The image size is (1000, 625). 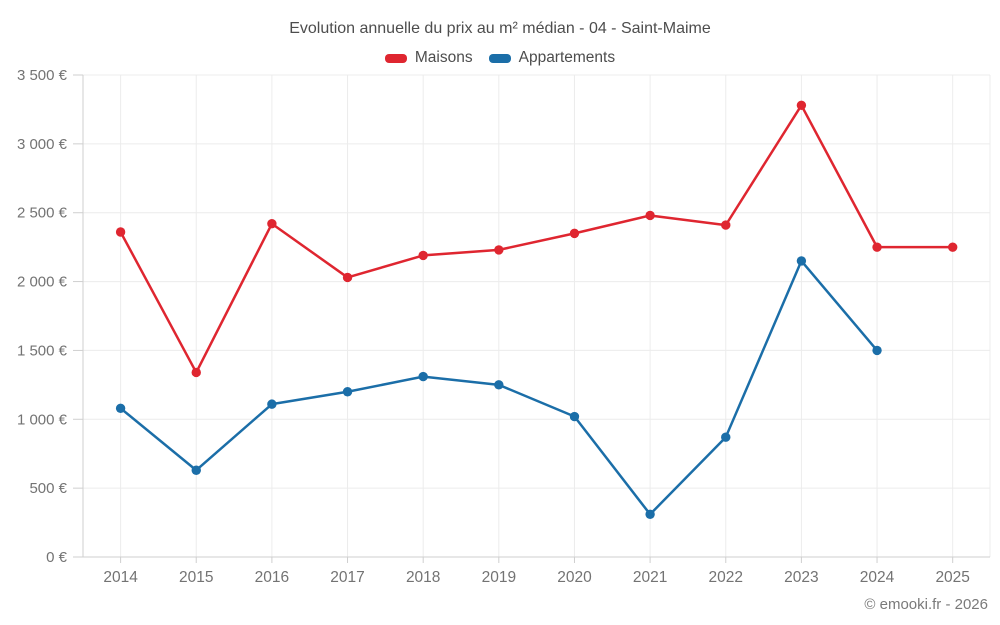 What do you see at coordinates (726, 225) in the screenshot?
I see `data-point-maisons-2022` at bounding box center [726, 225].